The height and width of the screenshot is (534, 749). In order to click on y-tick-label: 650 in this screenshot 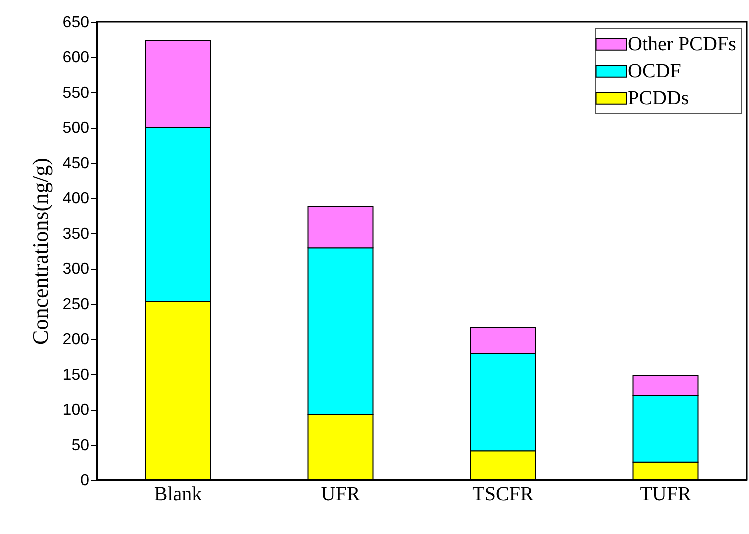, I will do `click(76, 23)`.